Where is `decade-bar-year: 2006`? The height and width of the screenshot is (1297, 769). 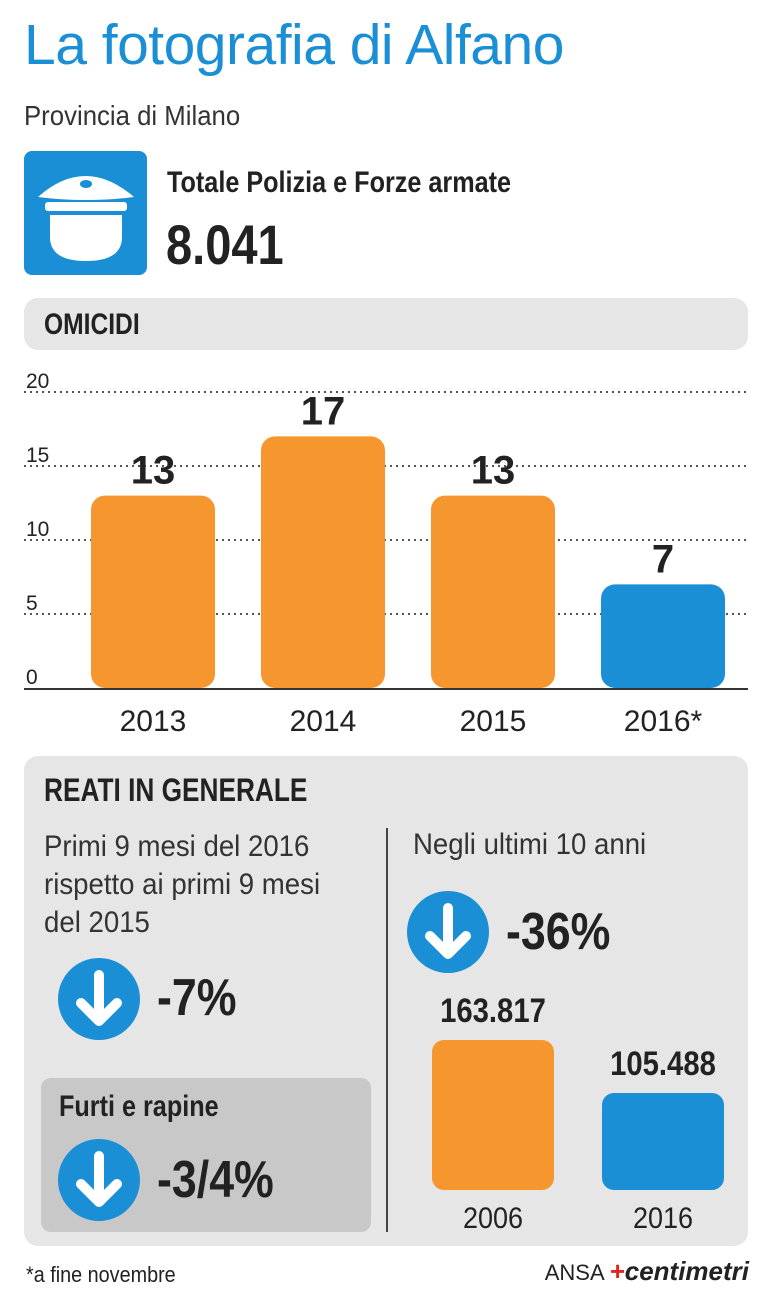 decade-bar-year: 2006 is located at coordinates (493, 1218).